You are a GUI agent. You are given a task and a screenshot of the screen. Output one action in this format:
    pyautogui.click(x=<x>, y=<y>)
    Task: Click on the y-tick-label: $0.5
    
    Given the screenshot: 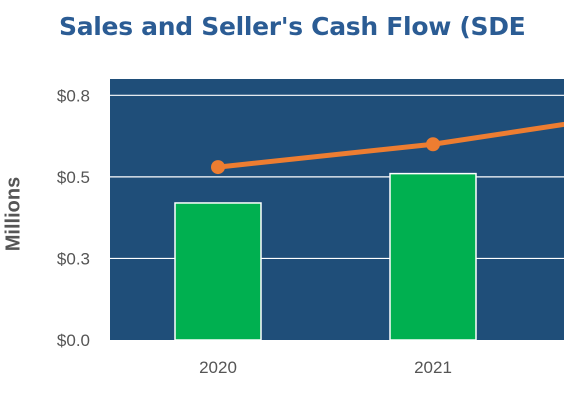 What is the action you would take?
    pyautogui.click(x=73, y=177)
    